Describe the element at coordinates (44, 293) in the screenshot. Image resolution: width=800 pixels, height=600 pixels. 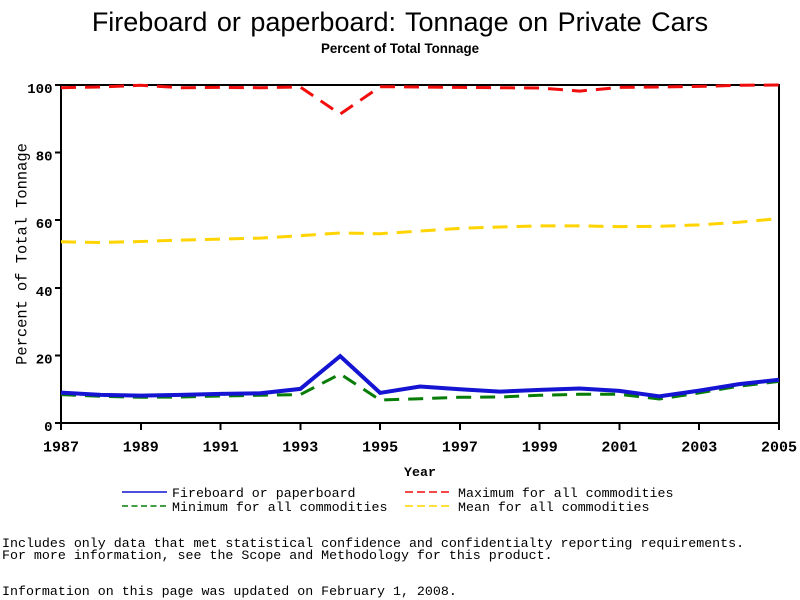
I see `svg-text: 40` at that location.